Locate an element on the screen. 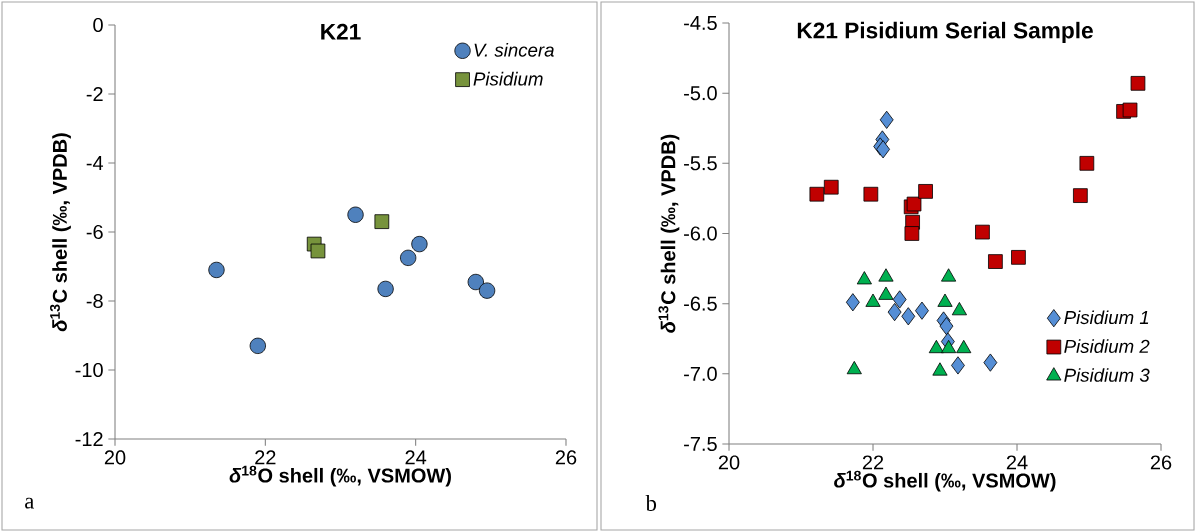 Image resolution: width=1196 pixels, height=532 pixels. y-tick-label: 0 is located at coordinates (98, 25).